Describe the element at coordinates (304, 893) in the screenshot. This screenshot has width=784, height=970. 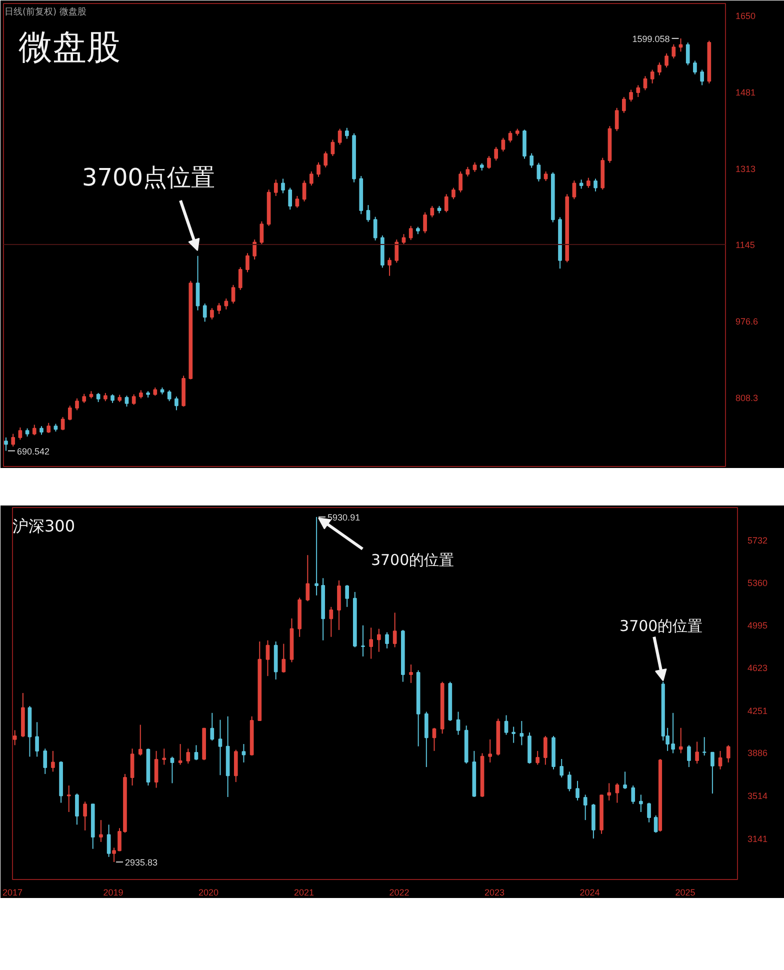
I see `x-tick-label: 2021` at that location.